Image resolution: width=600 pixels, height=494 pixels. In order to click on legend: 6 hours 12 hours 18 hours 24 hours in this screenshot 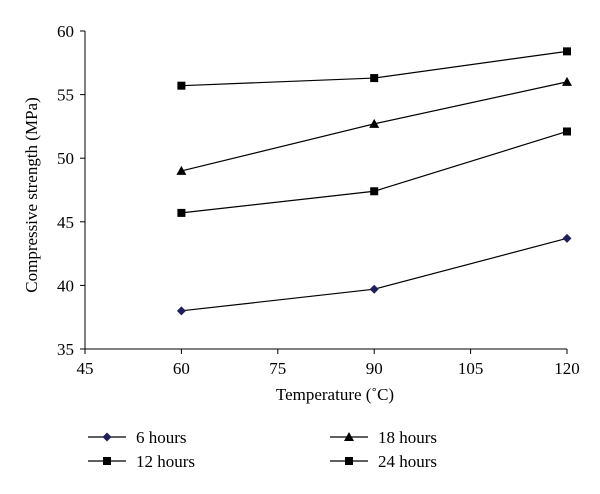, I will do `click(262, 449)`.